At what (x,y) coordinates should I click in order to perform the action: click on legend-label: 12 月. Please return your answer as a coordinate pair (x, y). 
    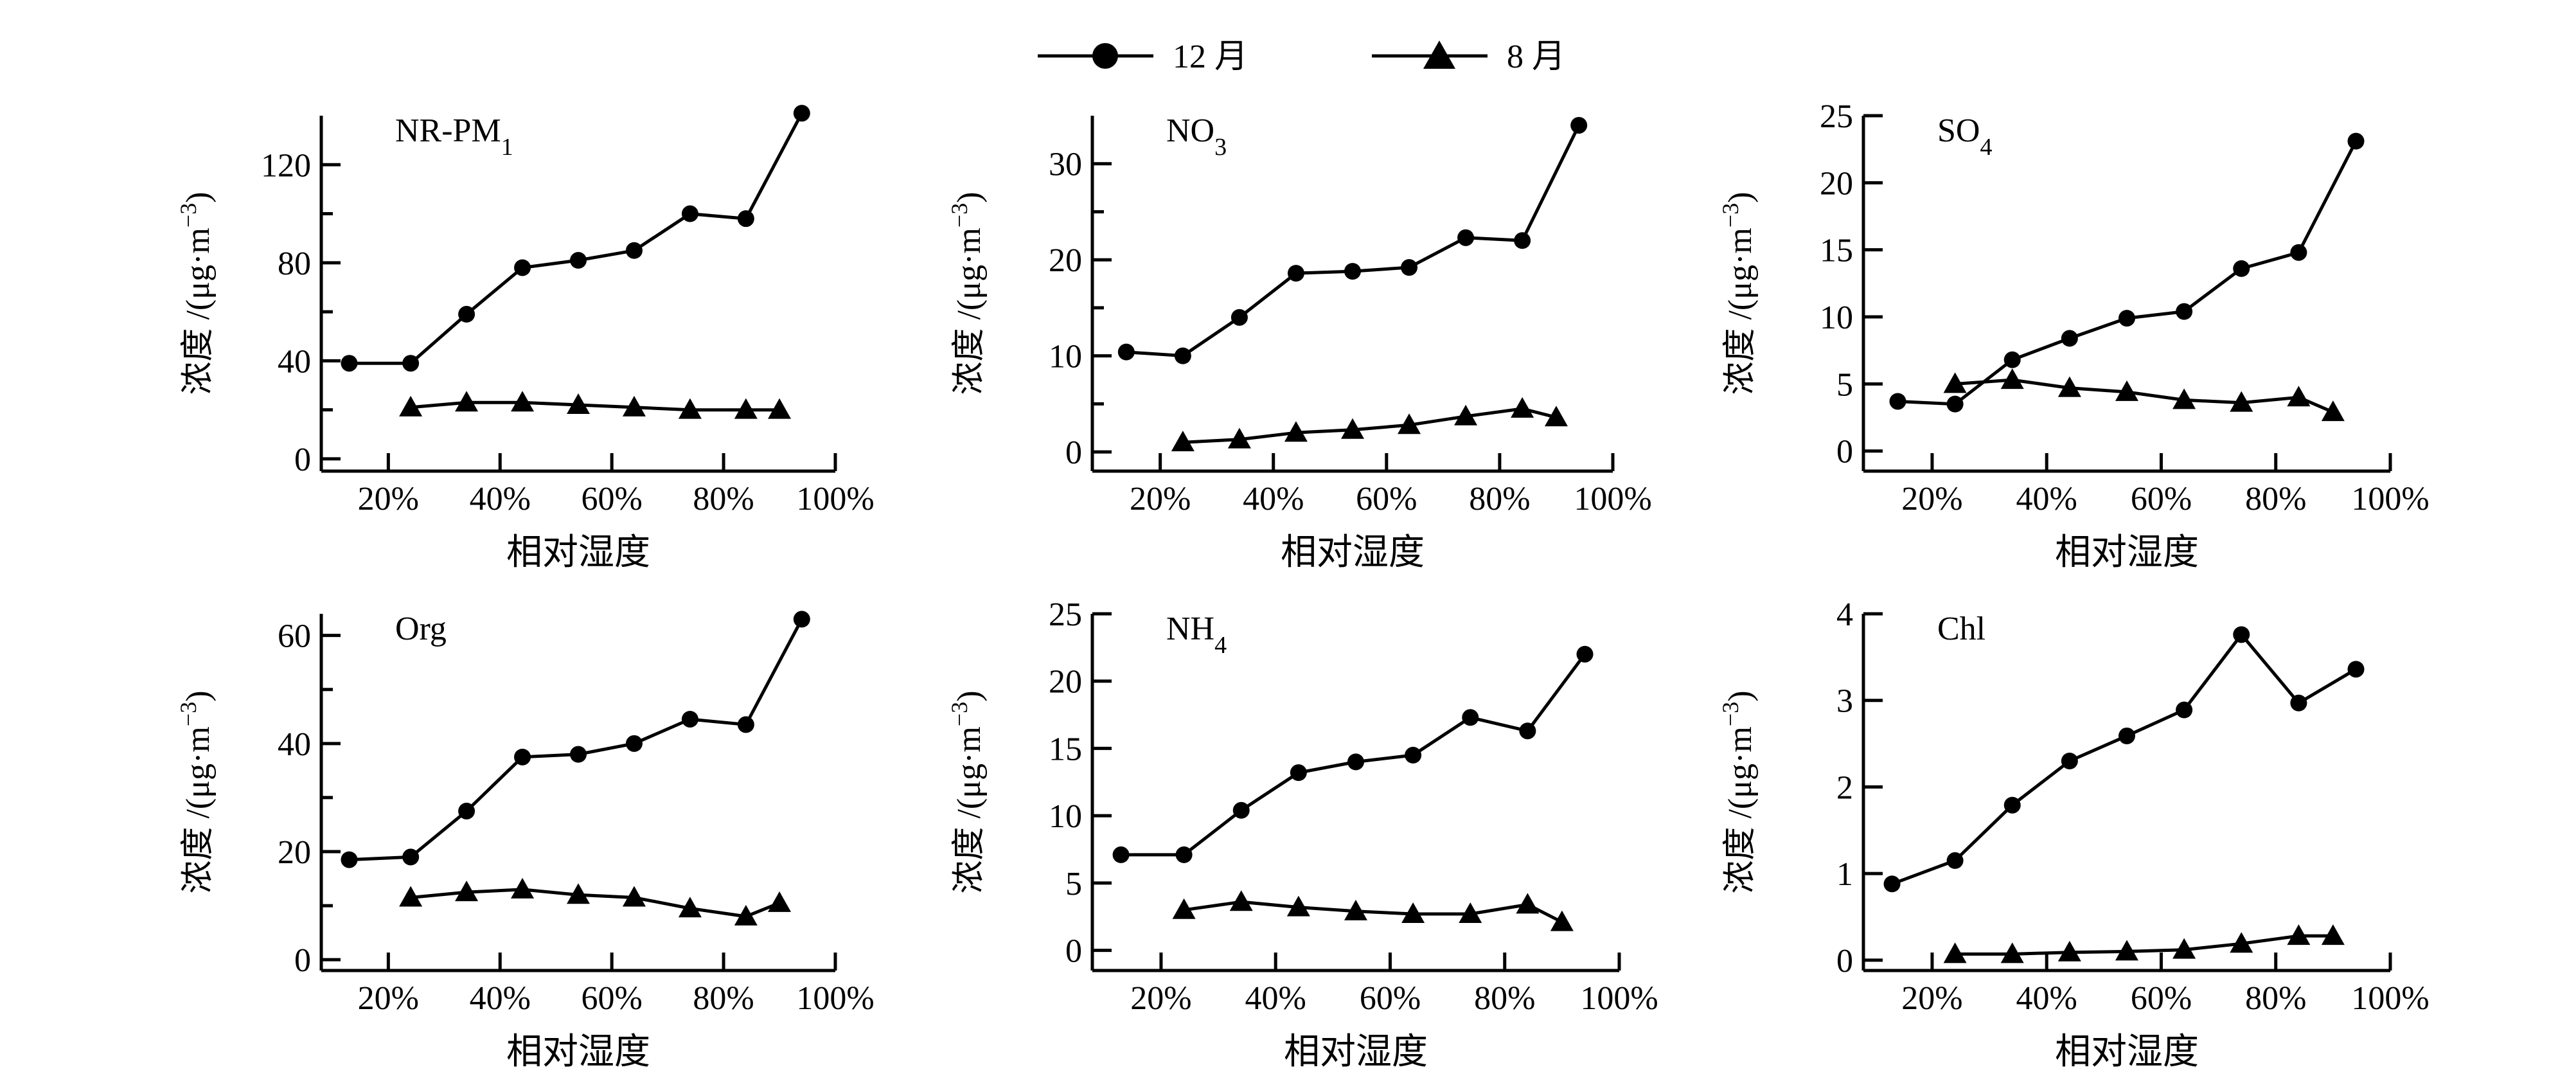
    Looking at the image, I should click on (1211, 57).